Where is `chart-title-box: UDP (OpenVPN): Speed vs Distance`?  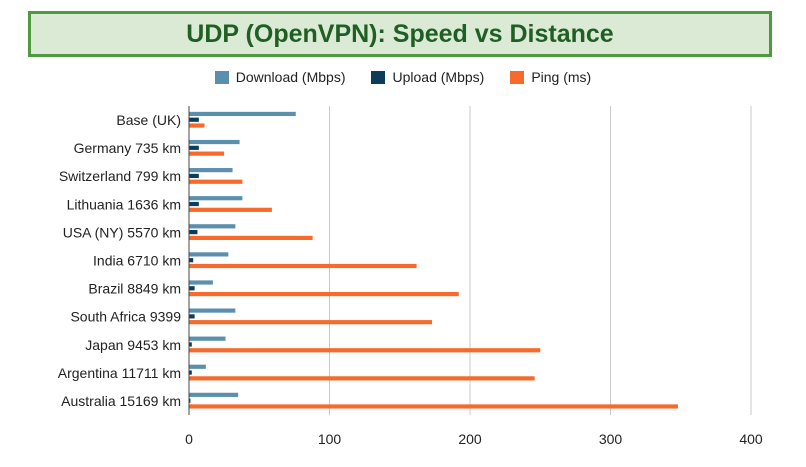 chart-title-box: UDP (OpenVPN): Speed vs Distance is located at coordinates (400, 34).